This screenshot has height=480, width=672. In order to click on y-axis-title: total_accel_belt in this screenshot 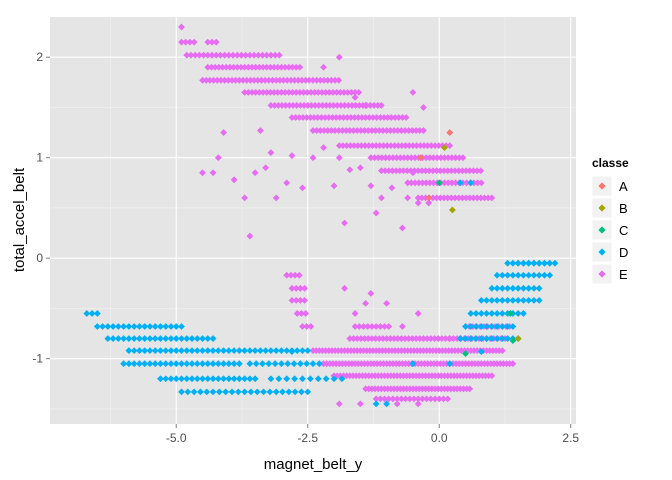, I will do `click(19, 219)`.